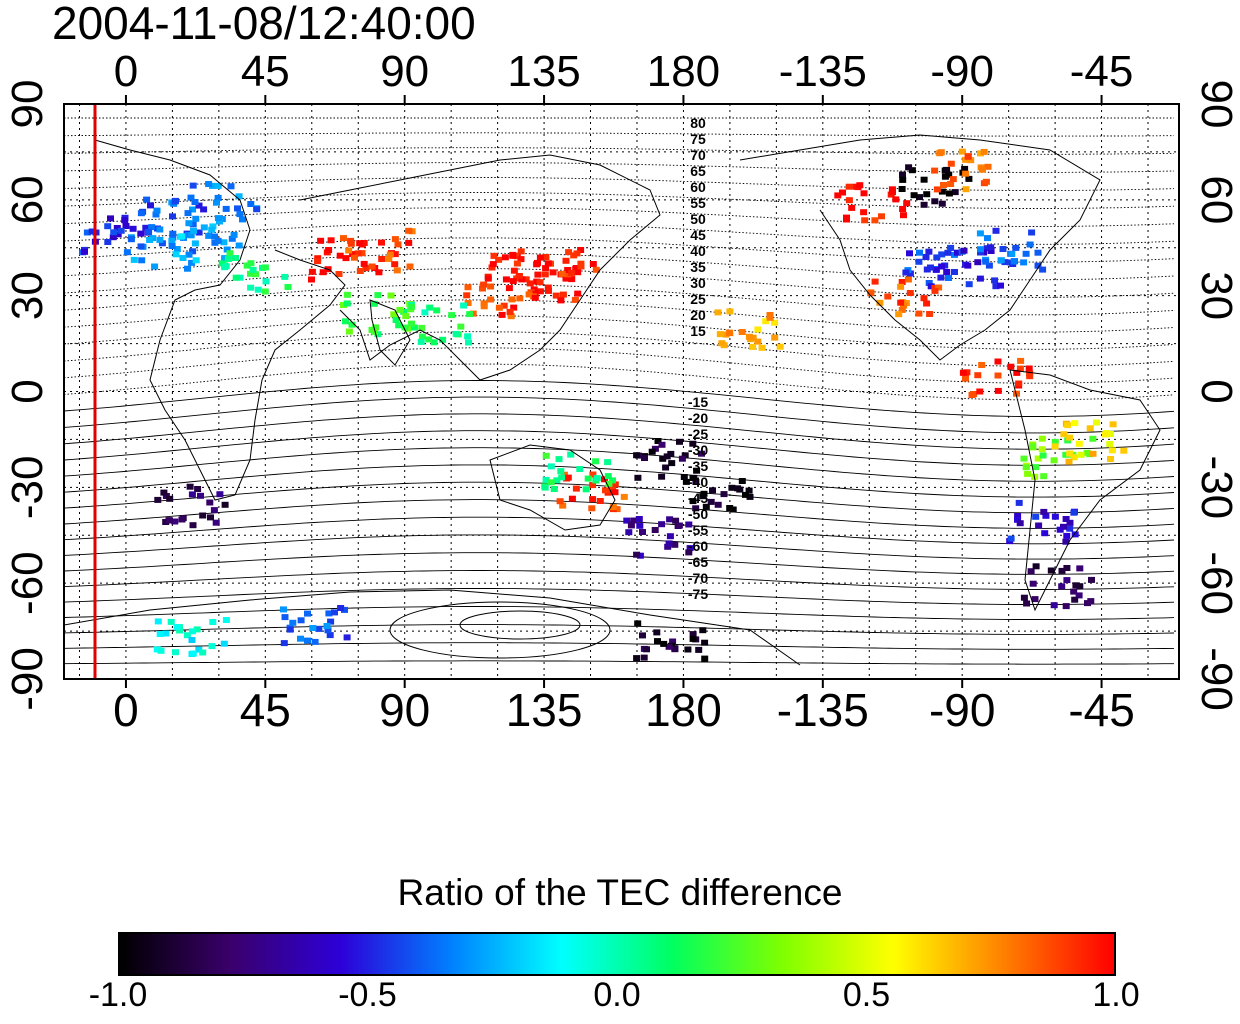 The image size is (1240, 1024). I want to click on contour-label-south: -70, so click(698, 578).